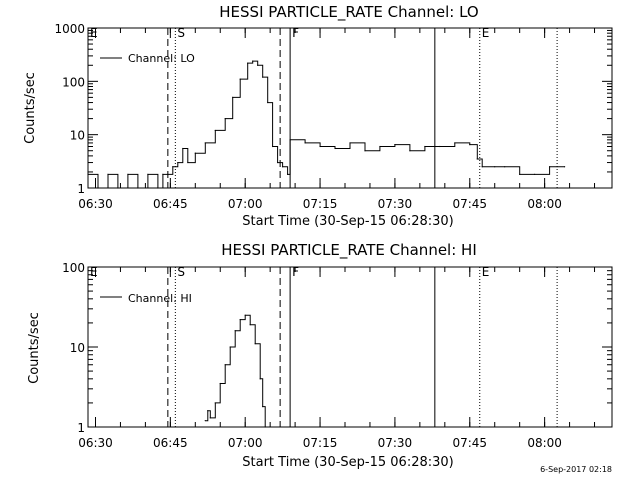  Describe the element at coordinates (347, 462) in the screenshot. I see `x-axis-label-hi: Start Time (30-Sep-15 06:28:30)` at that location.